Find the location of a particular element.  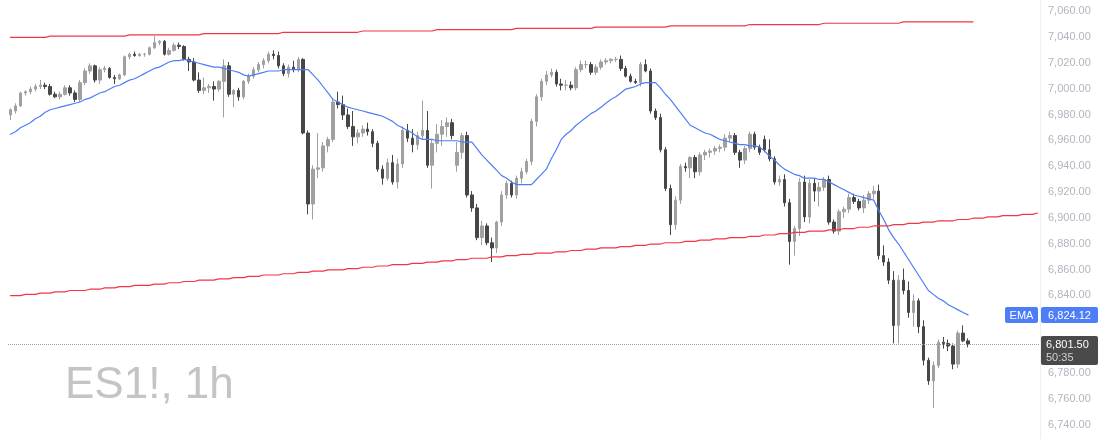

y-tick-label: 6,740.00 is located at coordinates (1069, 423).